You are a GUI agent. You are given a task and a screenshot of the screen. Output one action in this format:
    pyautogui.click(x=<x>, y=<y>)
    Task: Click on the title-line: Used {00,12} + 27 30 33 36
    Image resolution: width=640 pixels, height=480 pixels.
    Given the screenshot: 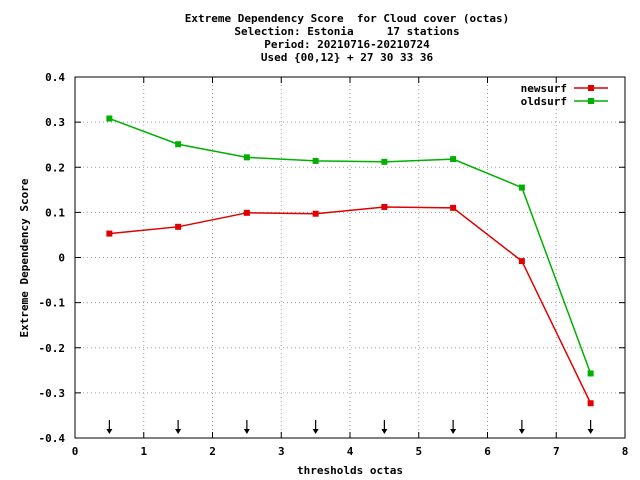 What is the action you would take?
    pyautogui.click(x=347, y=57)
    